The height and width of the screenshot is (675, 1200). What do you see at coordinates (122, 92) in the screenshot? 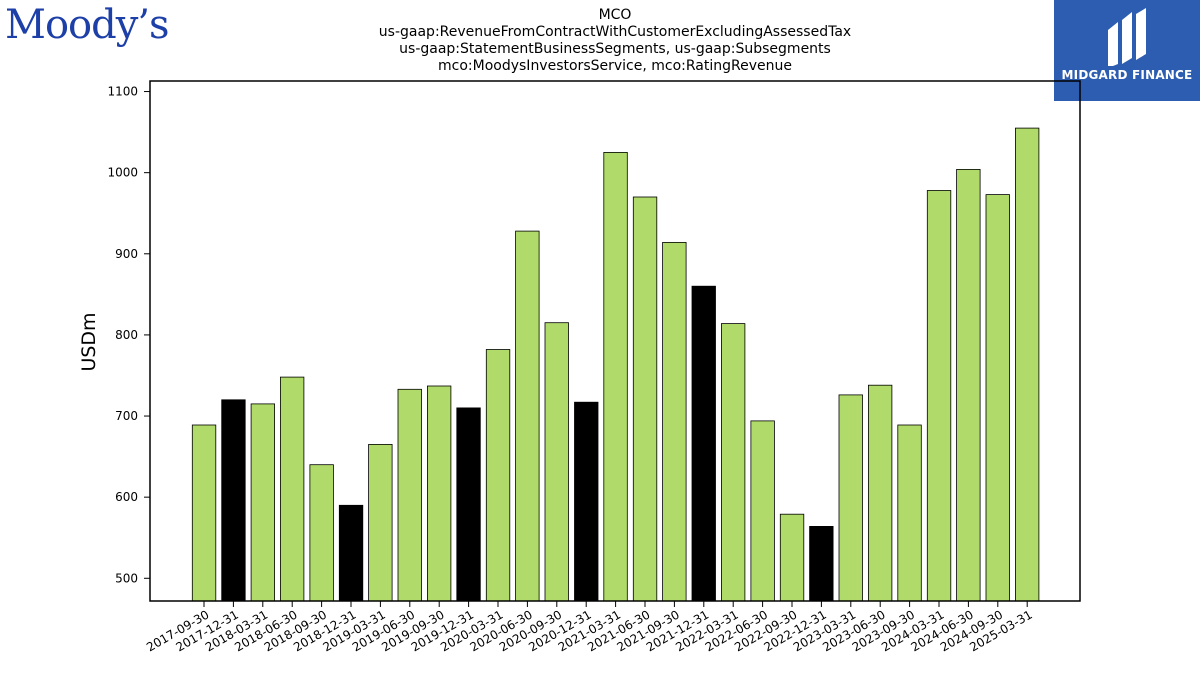
I see `y-tick-label: 1100` at bounding box center [122, 92].